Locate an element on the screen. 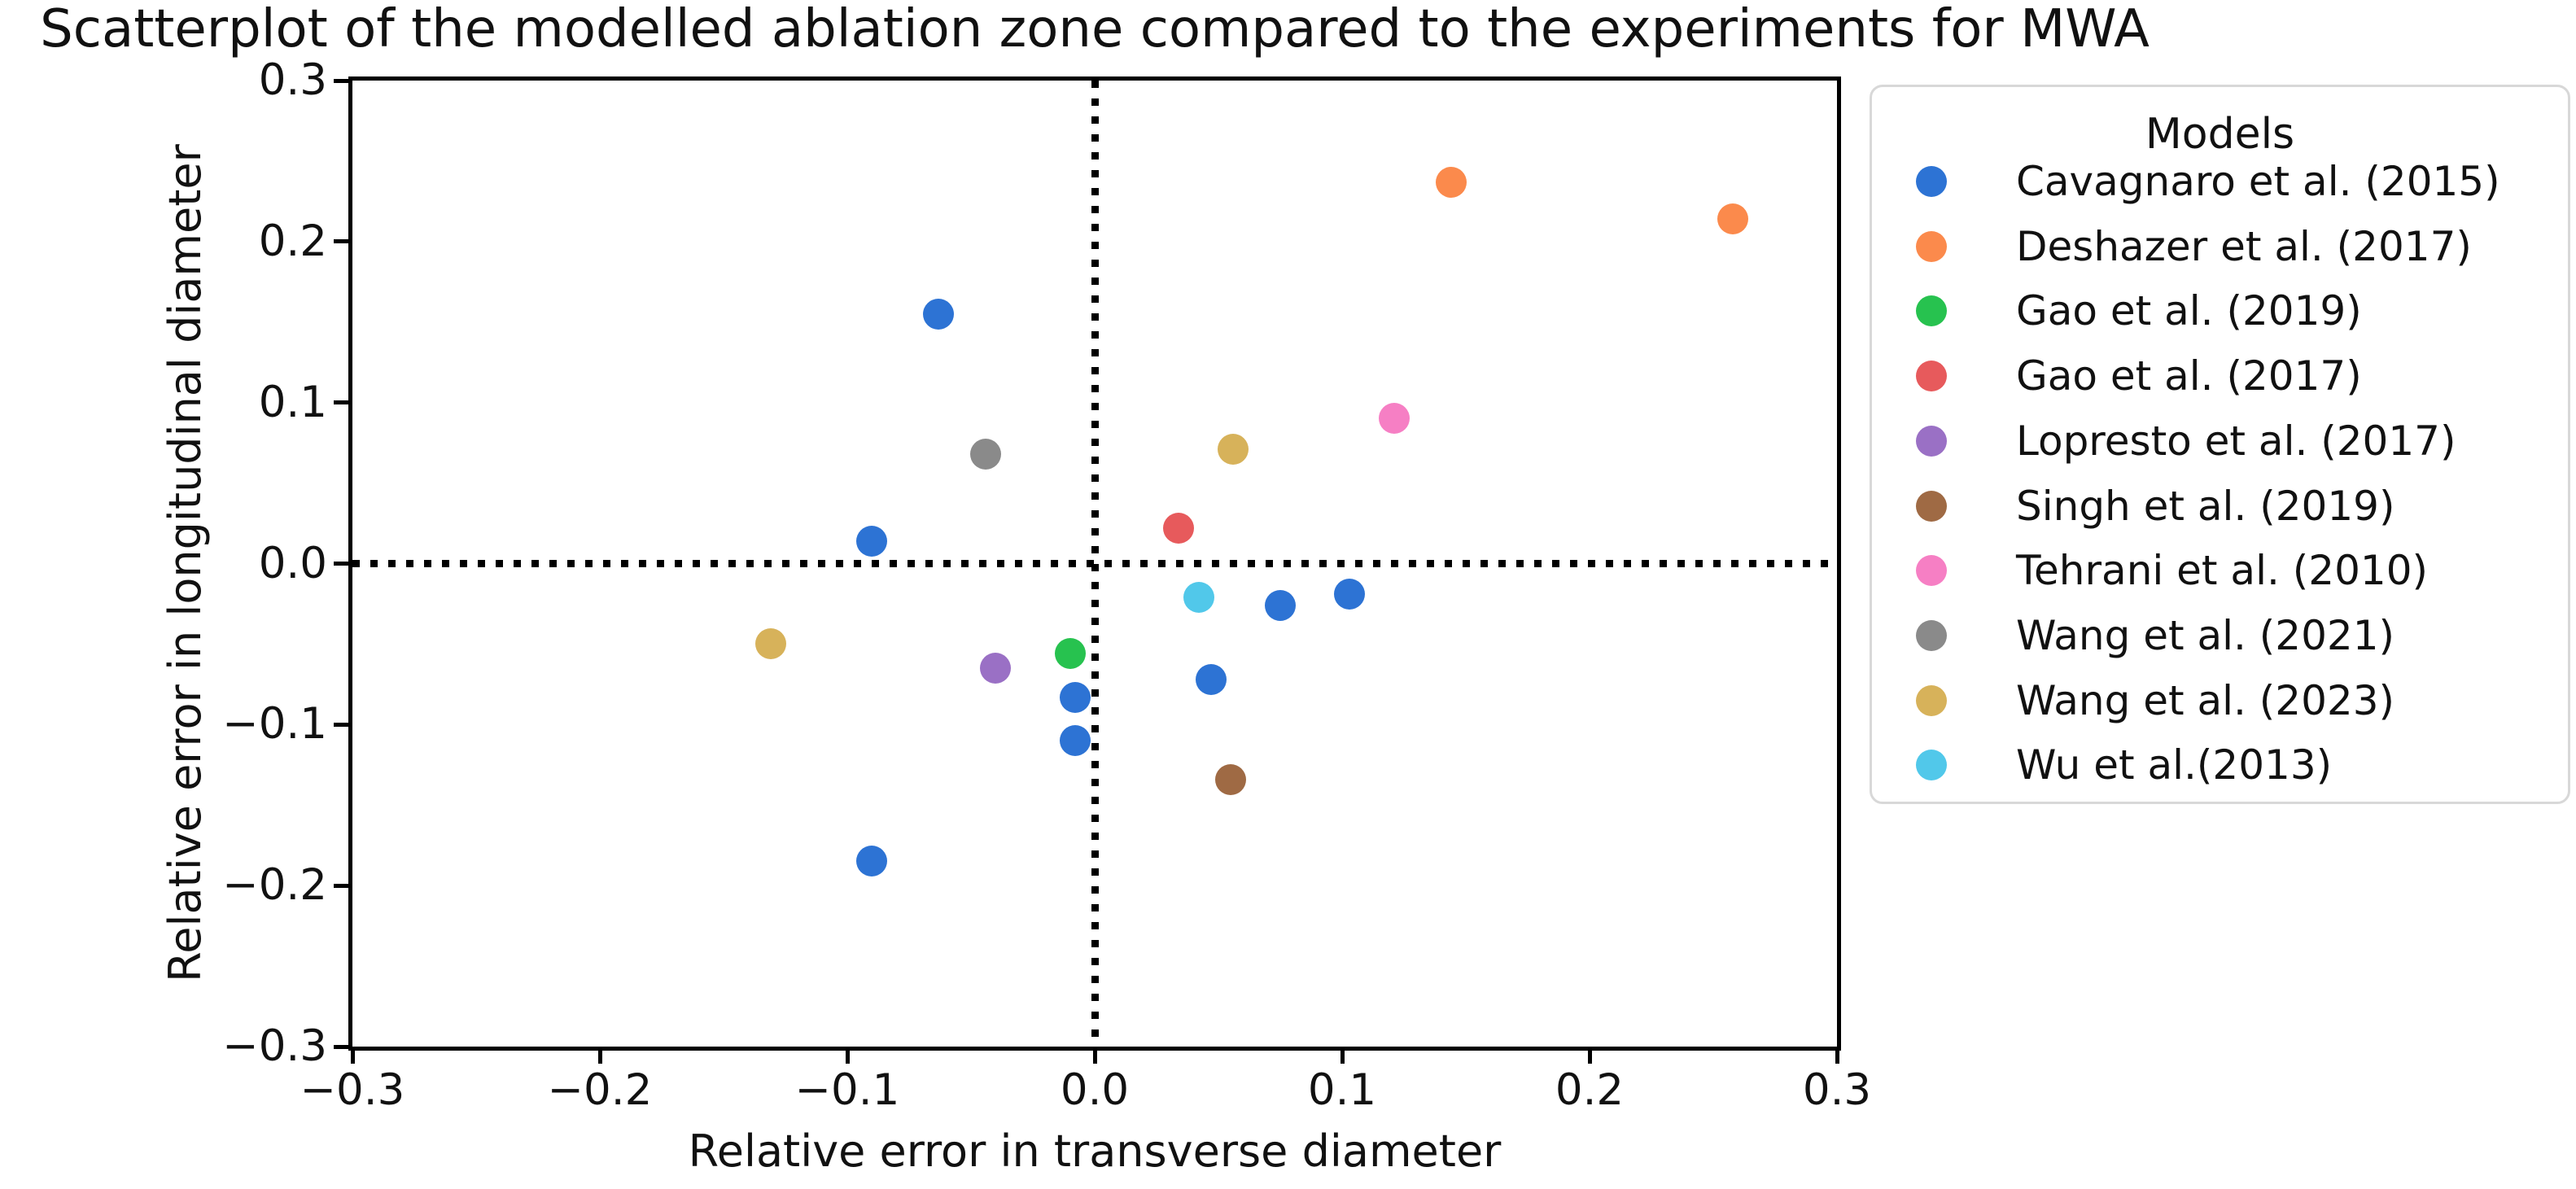 Image resolution: width=2576 pixels, height=1189 pixels. legend-item: Deshazer et al. (2017) is located at coordinates (2220, 246).